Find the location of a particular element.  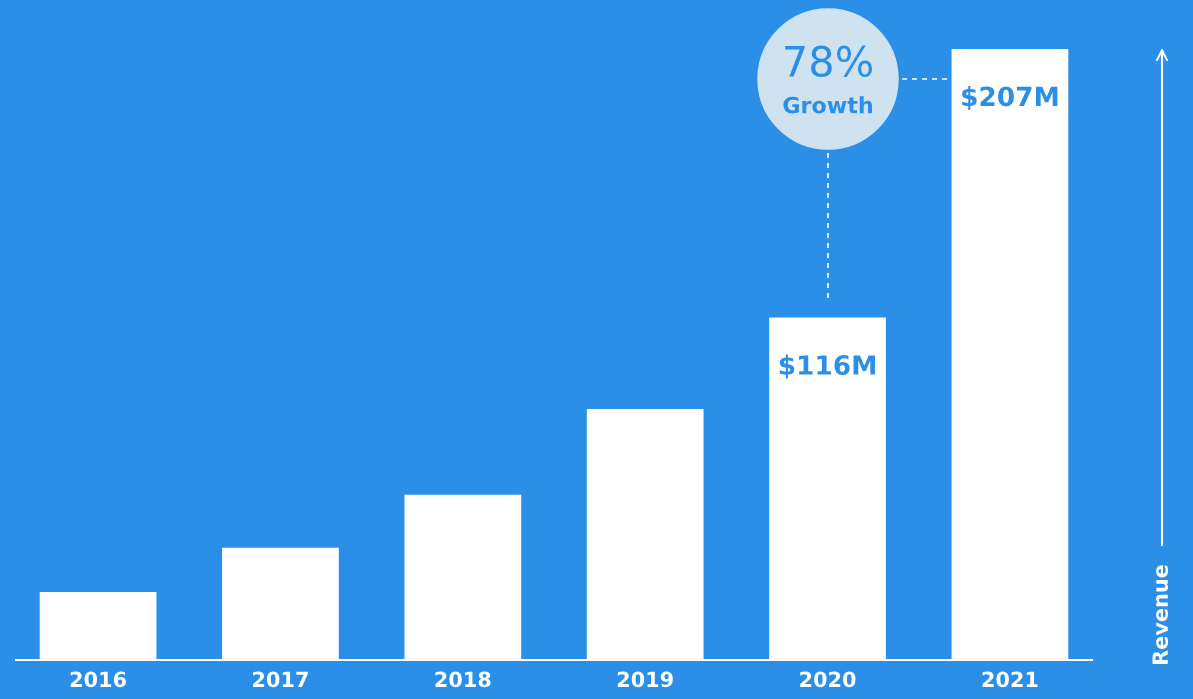

x-tick-label: 2020 is located at coordinates (828, 679).